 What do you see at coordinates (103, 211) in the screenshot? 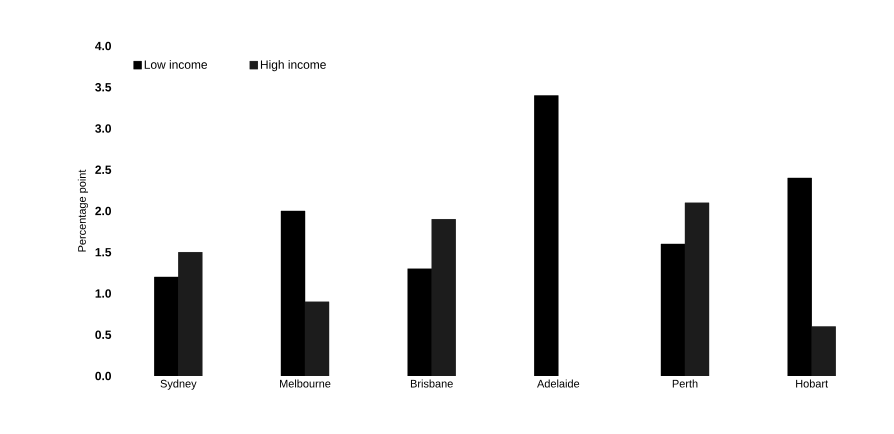
I see `y-tick-label: 2.0` at bounding box center [103, 211].